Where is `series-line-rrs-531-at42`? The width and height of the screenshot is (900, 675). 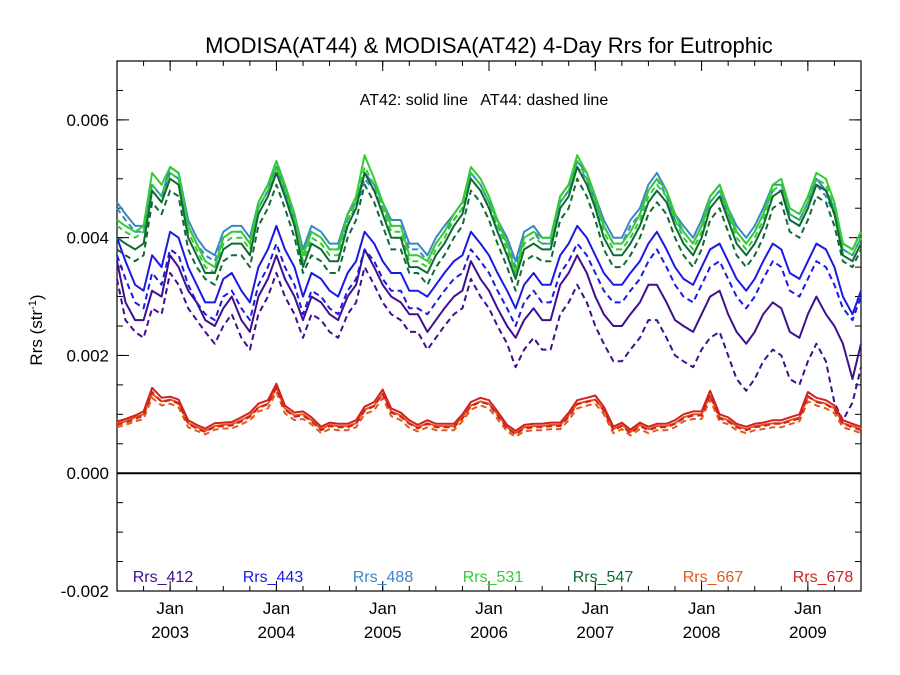
series-line-rrs-531-at42 is located at coordinates (489, 214).